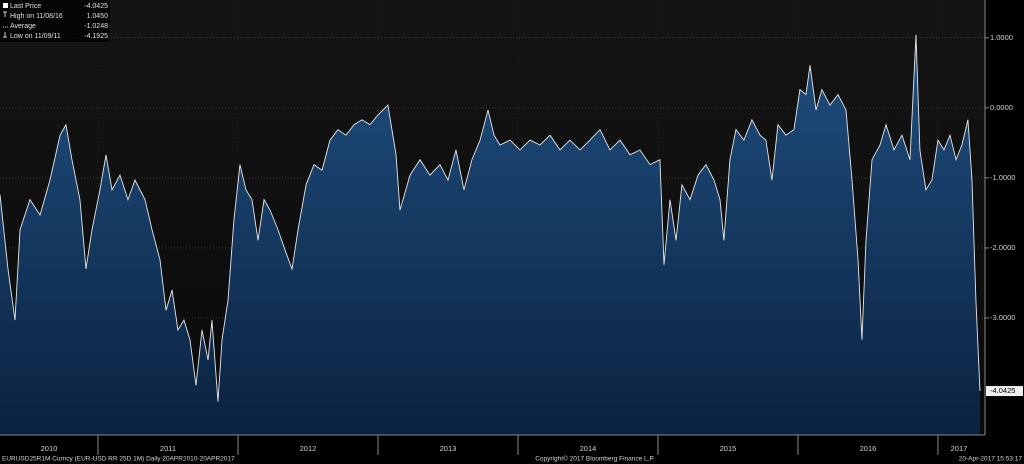 This screenshot has width=1024, height=464. Describe the element at coordinates (25, 6) in the screenshot. I see `legend-label: Last Price` at that location.